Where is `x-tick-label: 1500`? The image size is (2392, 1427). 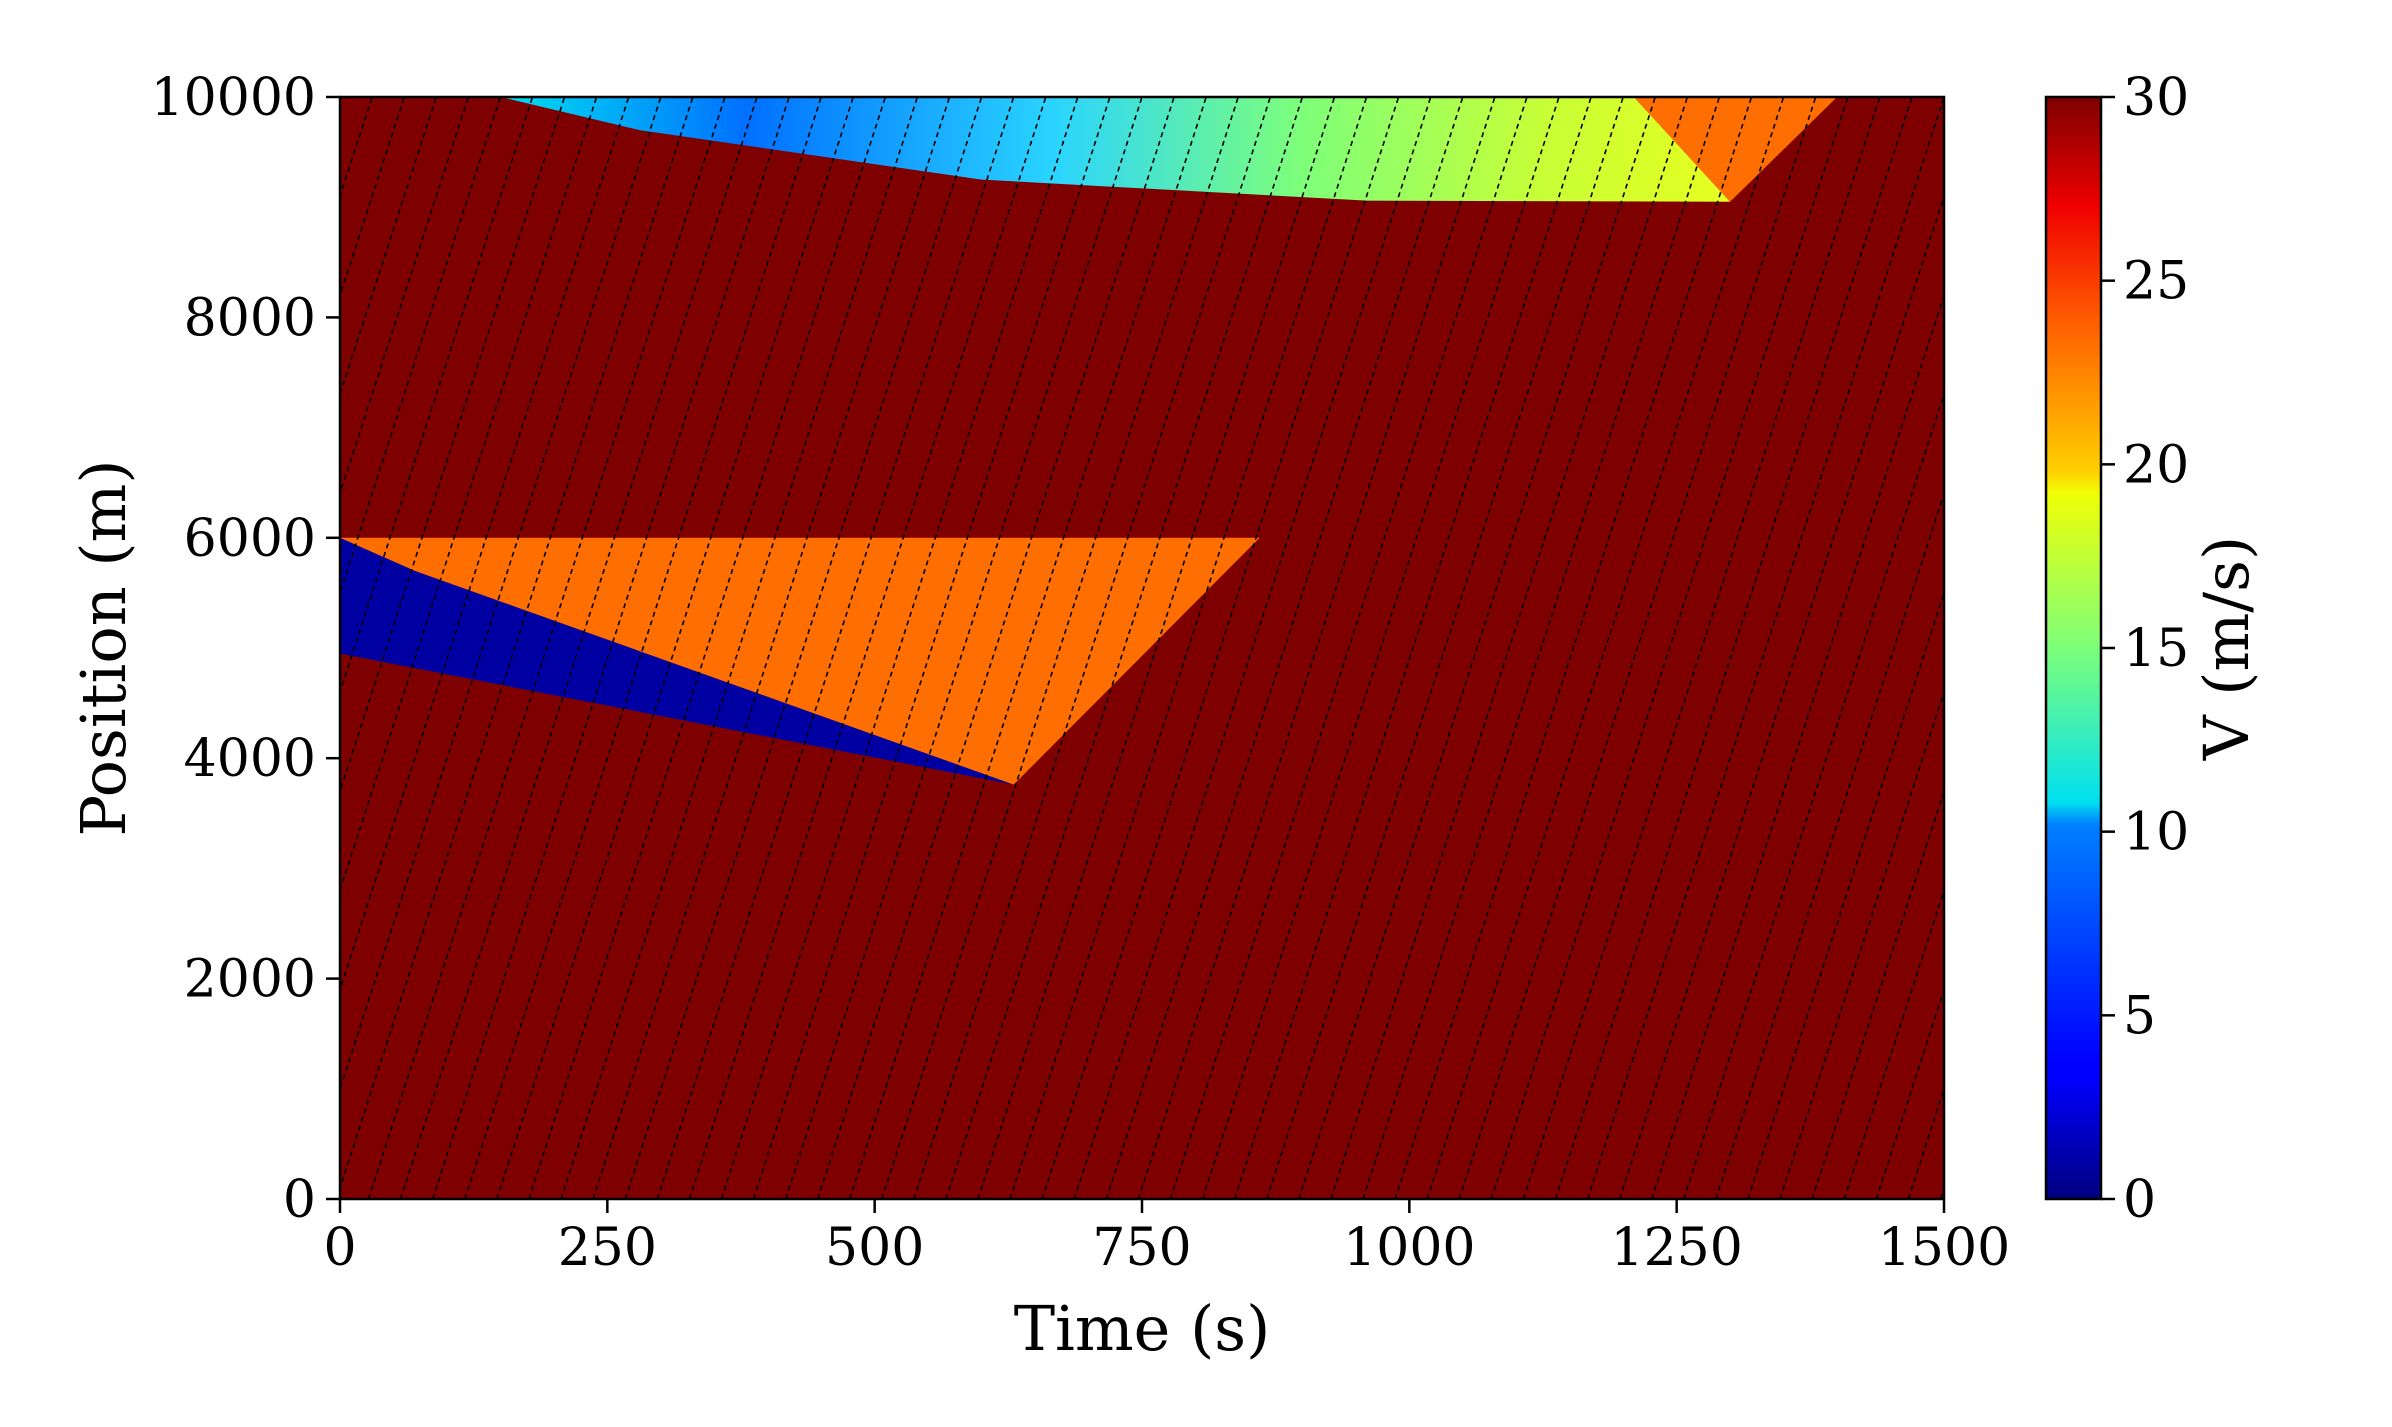
x-tick-label: 1500 is located at coordinates (1944, 1248).